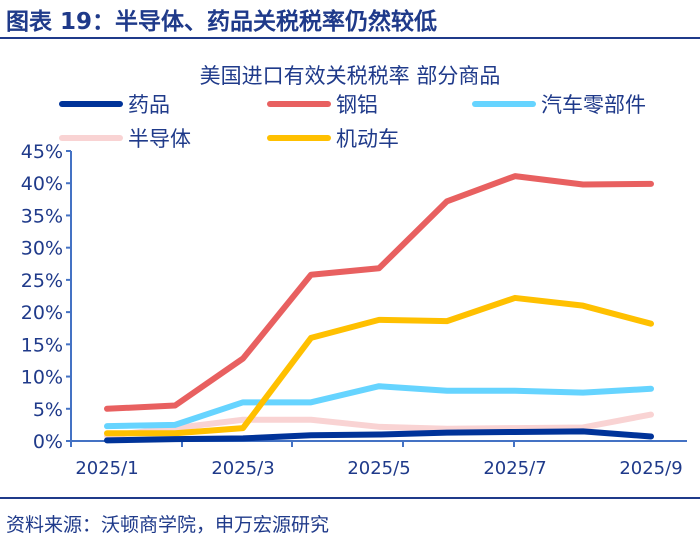 This screenshot has width=700, height=540. Describe the element at coordinates (350, 76) in the screenshot. I see `chart-title: 美国进口有效关税税率 部分商品` at that location.